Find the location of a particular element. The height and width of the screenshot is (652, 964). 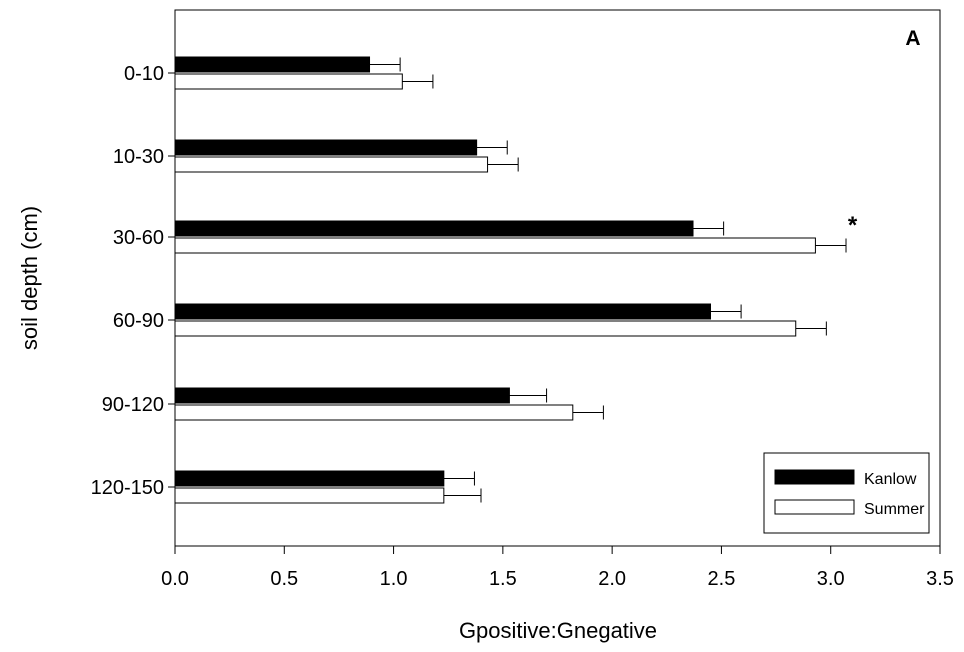

legend-box is located at coordinates (846, 493).